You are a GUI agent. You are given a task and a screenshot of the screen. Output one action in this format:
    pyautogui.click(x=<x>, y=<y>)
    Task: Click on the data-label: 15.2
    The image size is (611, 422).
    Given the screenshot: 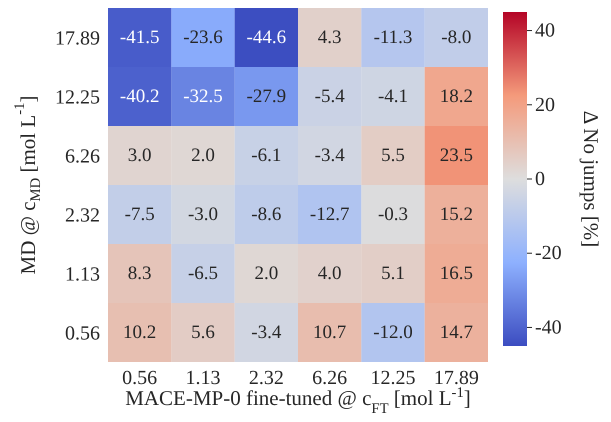 What is the action you would take?
    pyautogui.click(x=456, y=214)
    